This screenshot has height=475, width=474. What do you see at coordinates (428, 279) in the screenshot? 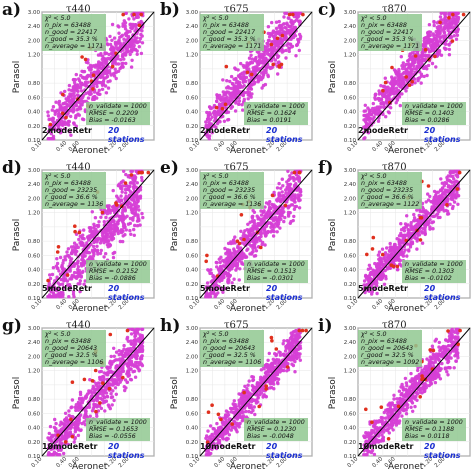
I see `error-row: Bias = -0.0102` at bounding box center [428, 279].